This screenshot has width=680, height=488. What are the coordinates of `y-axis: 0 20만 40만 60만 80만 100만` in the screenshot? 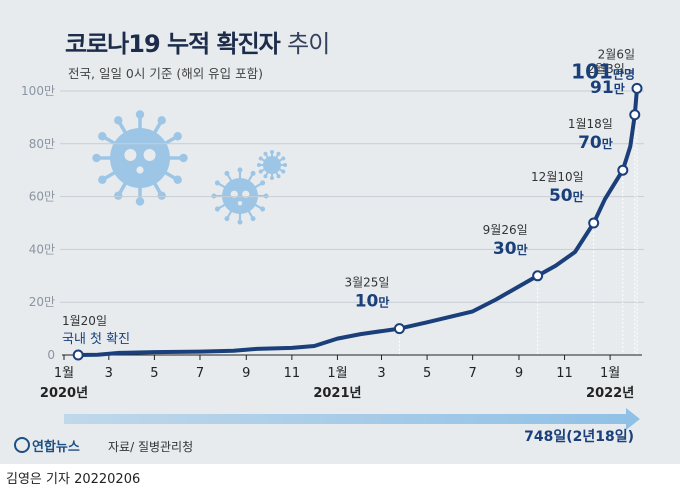 It's located at (38, 223).